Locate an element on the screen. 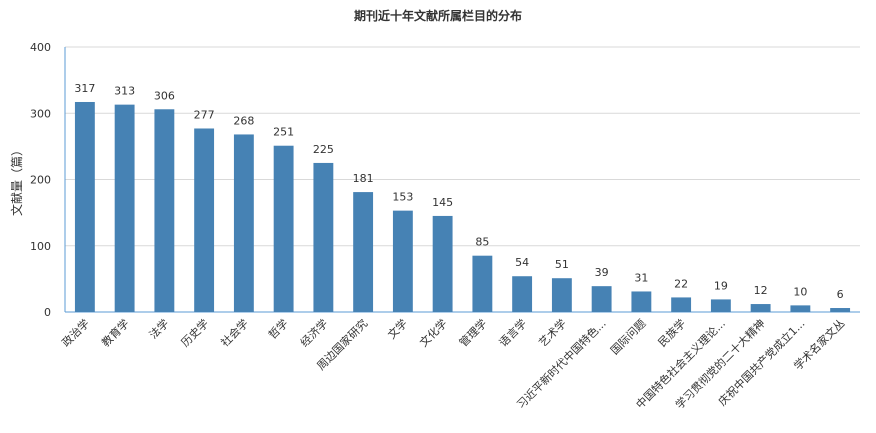  bar-value-label: 6 is located at coordinates (840, 294).